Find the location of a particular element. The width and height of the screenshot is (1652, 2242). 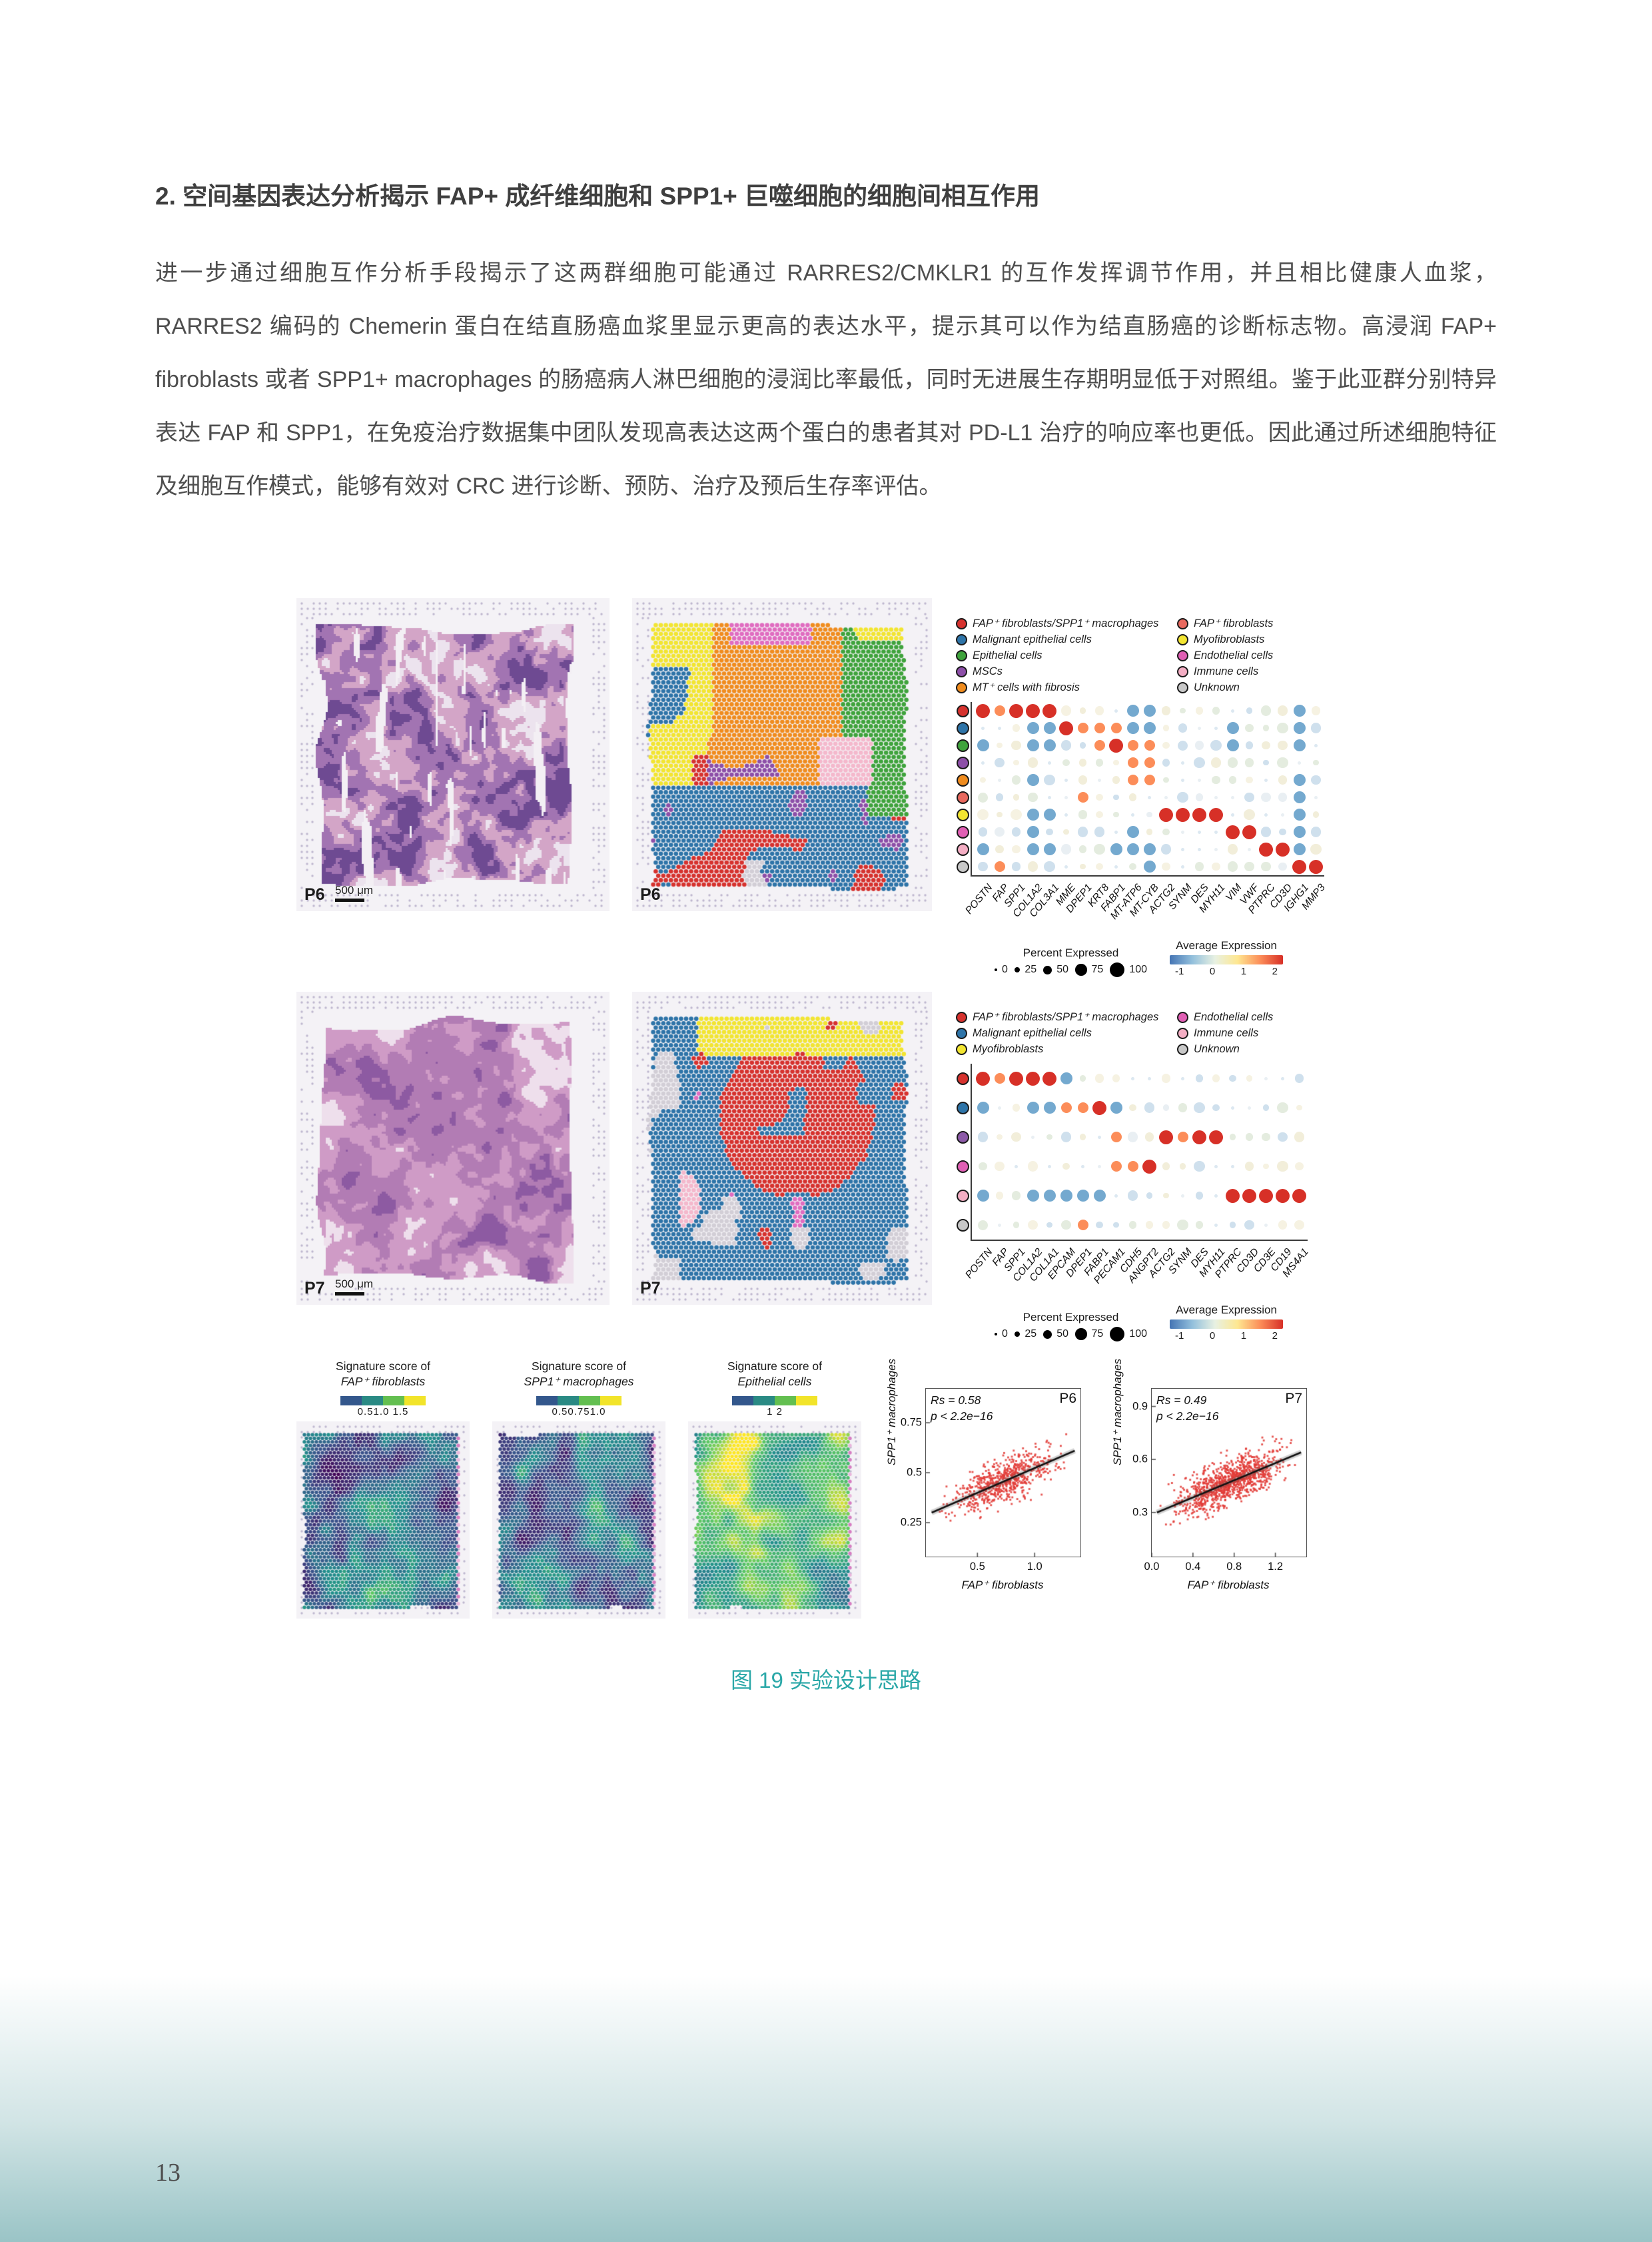

legend-item: FAP⁺ fibroblasts/SPP1⁺ macrophages is located at coordinates (1066, 1017).